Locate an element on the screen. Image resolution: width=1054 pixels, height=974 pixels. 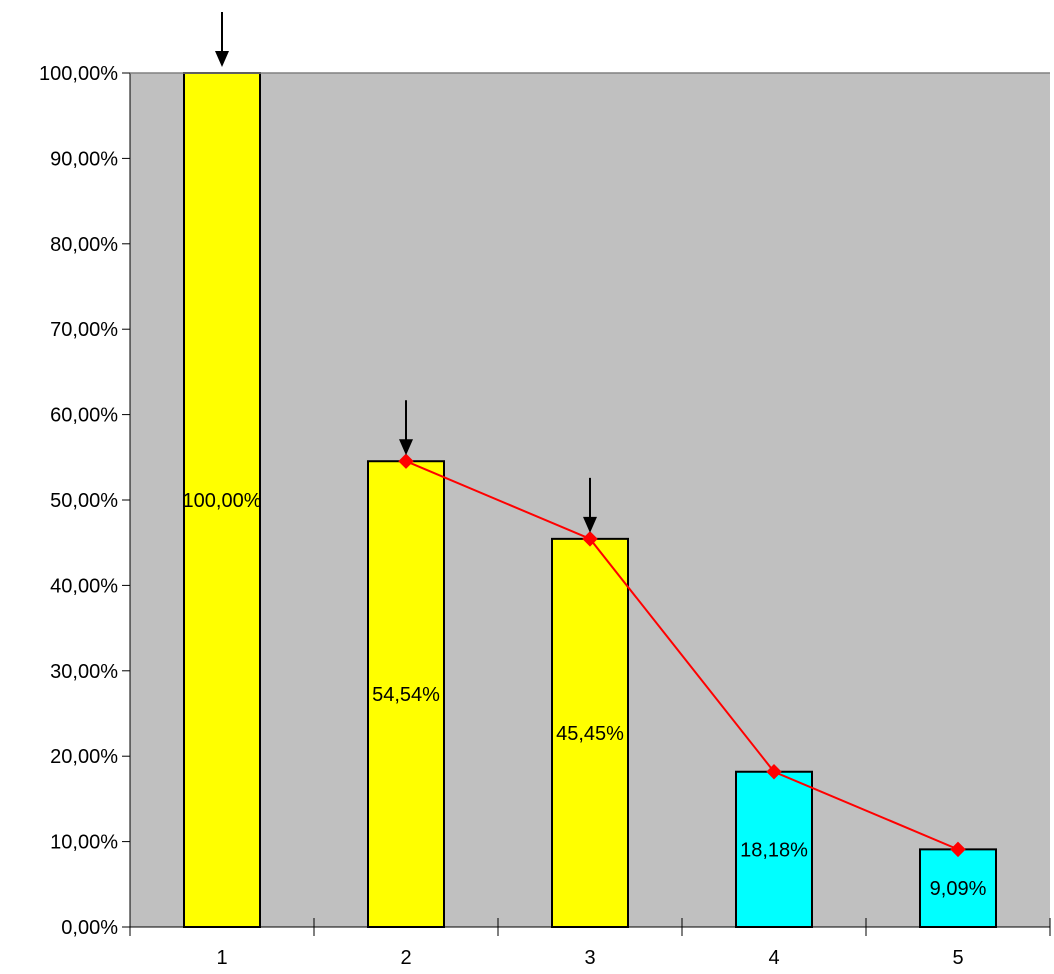
data-label: 54,54% is located at coordinates (406, 695).